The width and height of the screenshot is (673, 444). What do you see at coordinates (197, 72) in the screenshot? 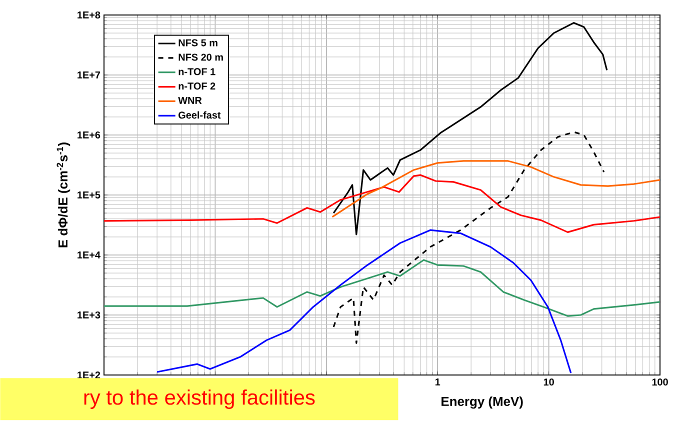
I see `legend-label: n-TOF 1` at bounding box center [197, 72].